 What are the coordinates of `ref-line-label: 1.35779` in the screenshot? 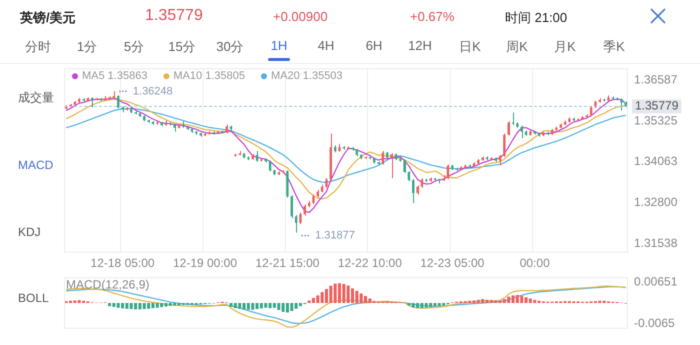 It's located at (657, 105).